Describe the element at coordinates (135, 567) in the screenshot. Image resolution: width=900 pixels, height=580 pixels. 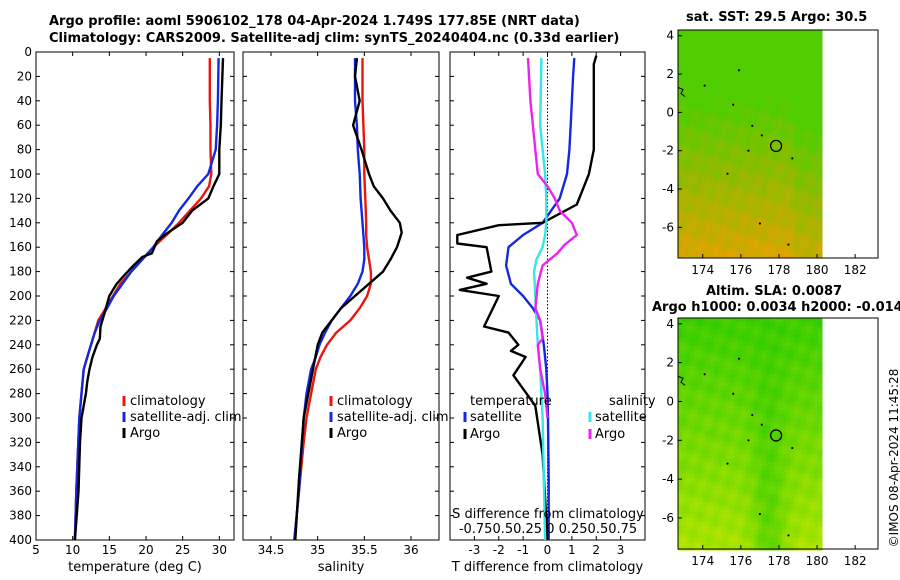
I see `x-axis-label: temperature (deg C)` at that location.